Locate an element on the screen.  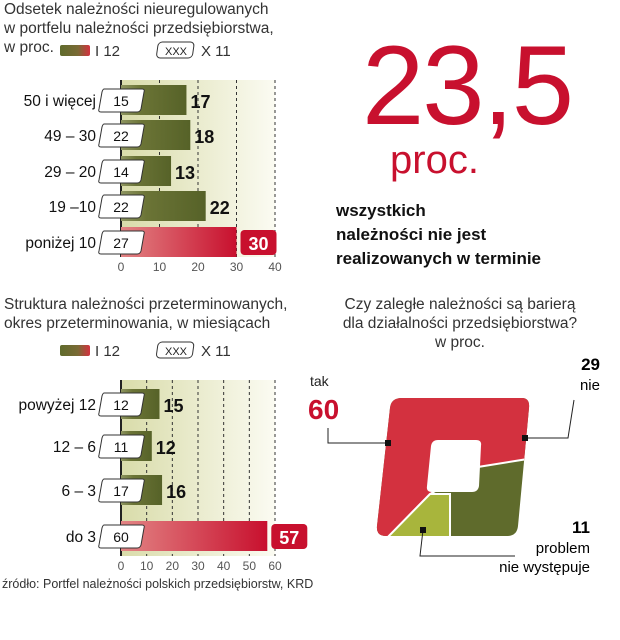
legend2-previous-box is located at coordinates (175, 350).